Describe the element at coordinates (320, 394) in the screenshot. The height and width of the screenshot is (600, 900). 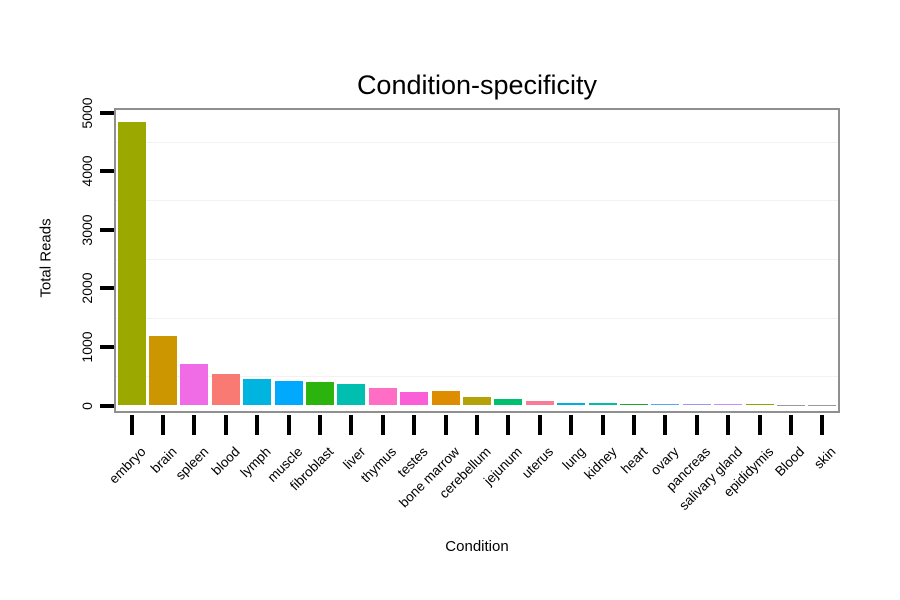
I see `bar-fibroblast` at that location.